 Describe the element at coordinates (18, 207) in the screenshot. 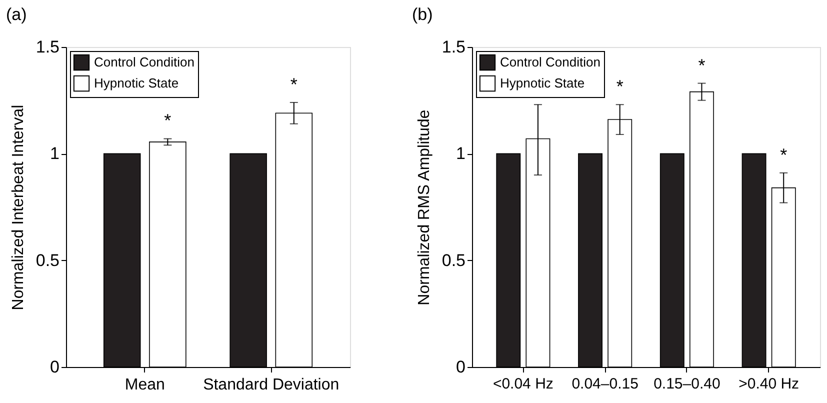

I see `y-axis-title: Normalized Interbeat Interval` at that location.